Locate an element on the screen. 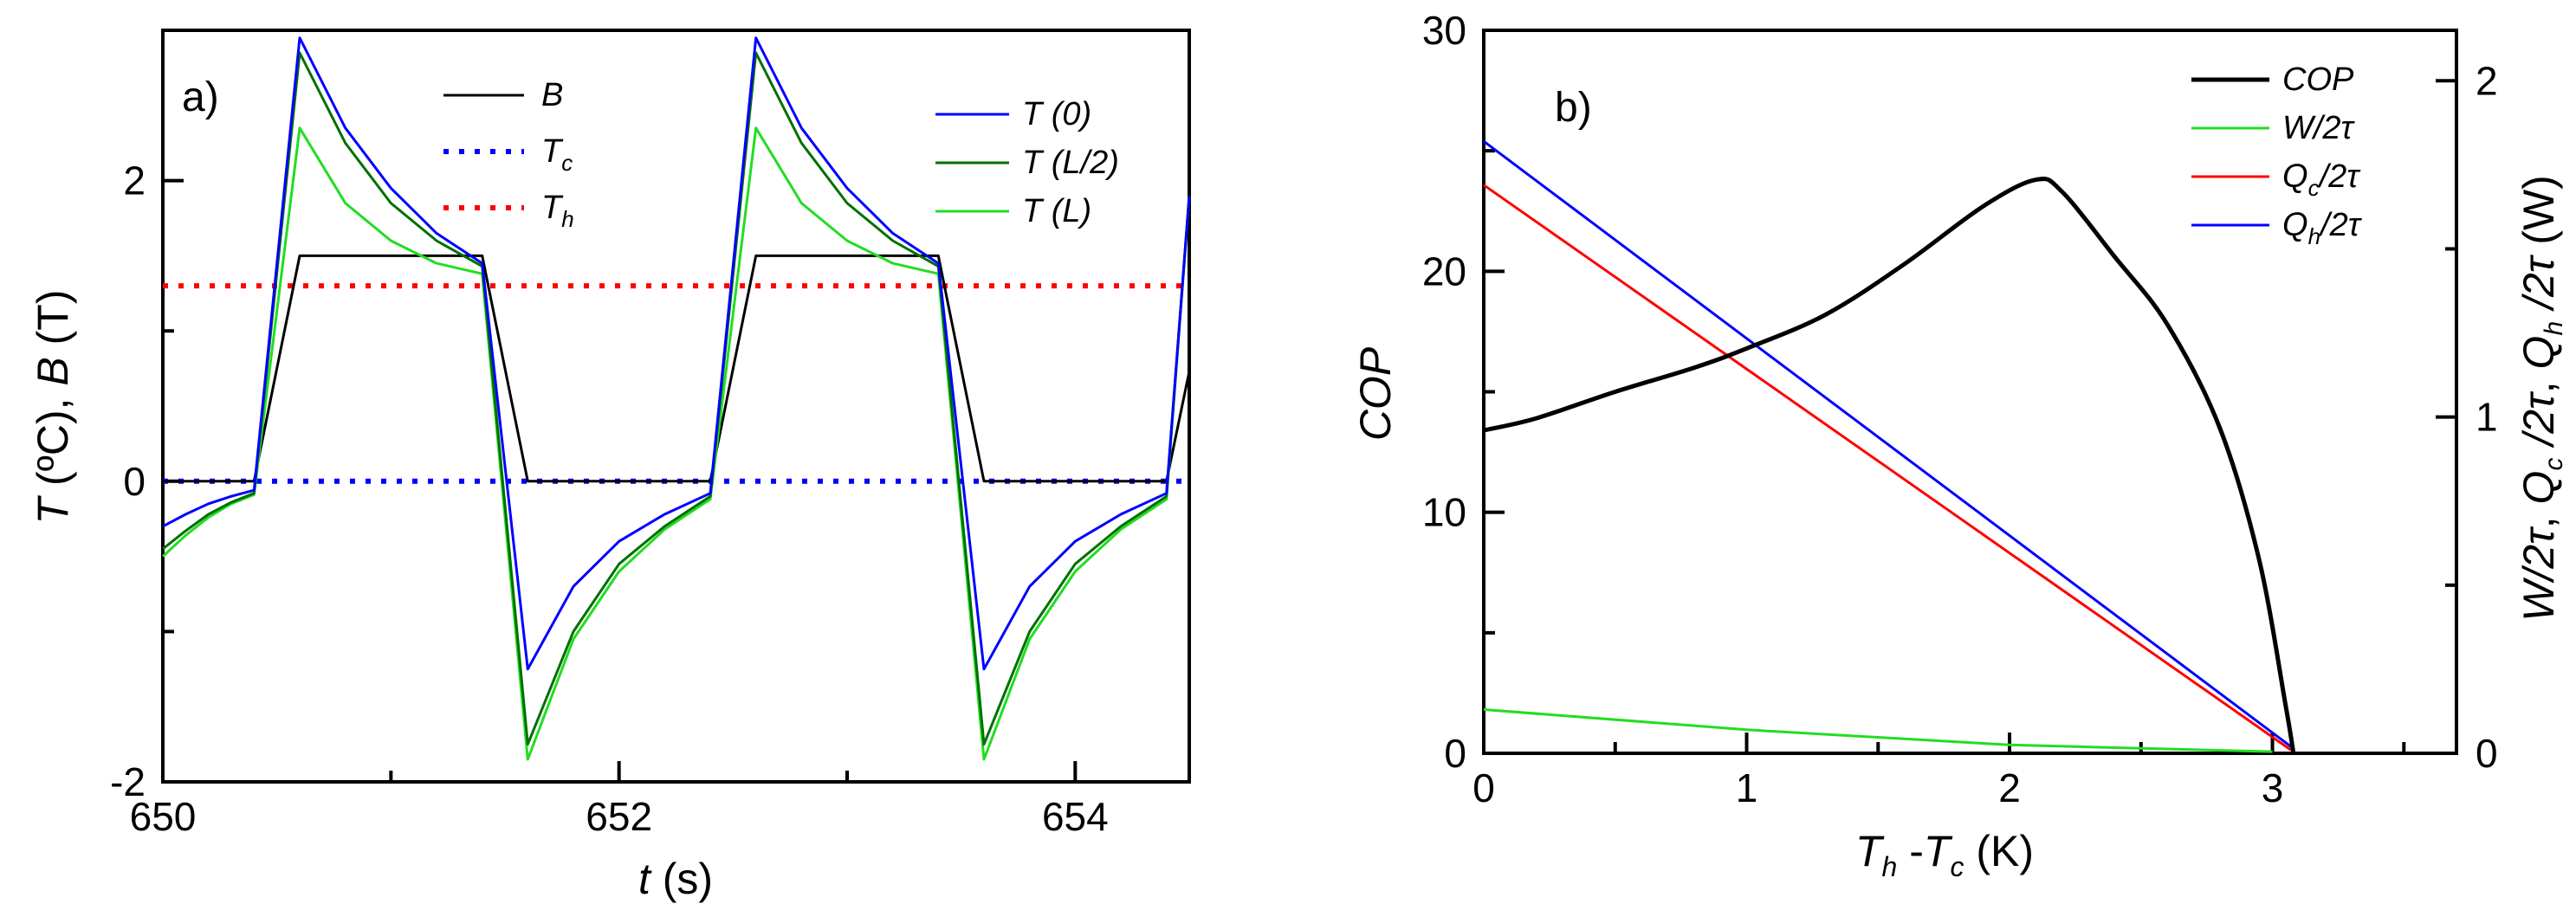 Image resolution: width=2576 pixels, height=923 pixels. panel-a-x-tick-label: 654 is located at coordinates (1075, 816).